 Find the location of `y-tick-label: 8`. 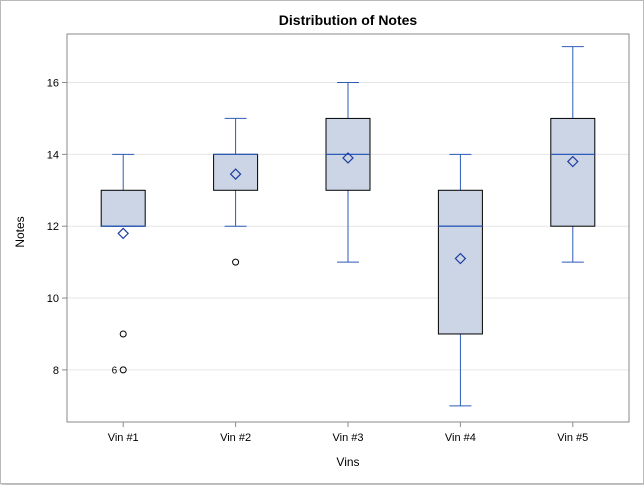

y-tick-label: 8 is located at coordinates (56, 371).